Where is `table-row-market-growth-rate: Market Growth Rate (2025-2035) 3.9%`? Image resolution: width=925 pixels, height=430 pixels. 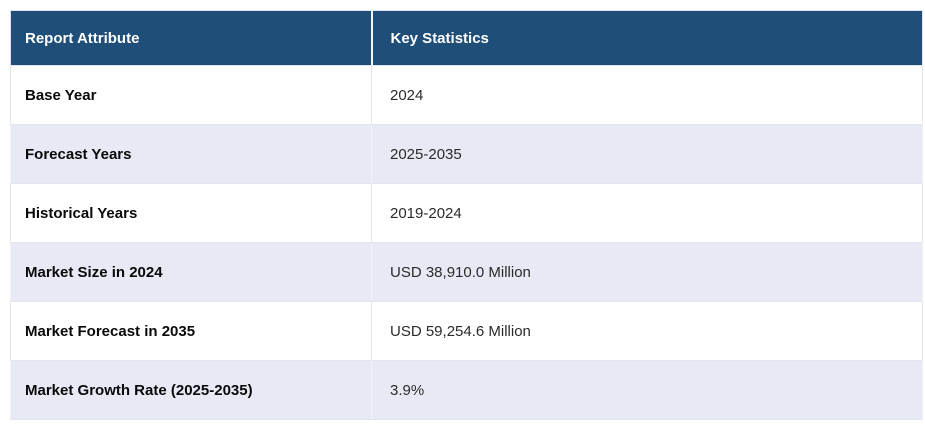
table-row-market-growth-rate: Market Growth Rate (2025-2035) 3.9% is located at coordinates (466, 390).